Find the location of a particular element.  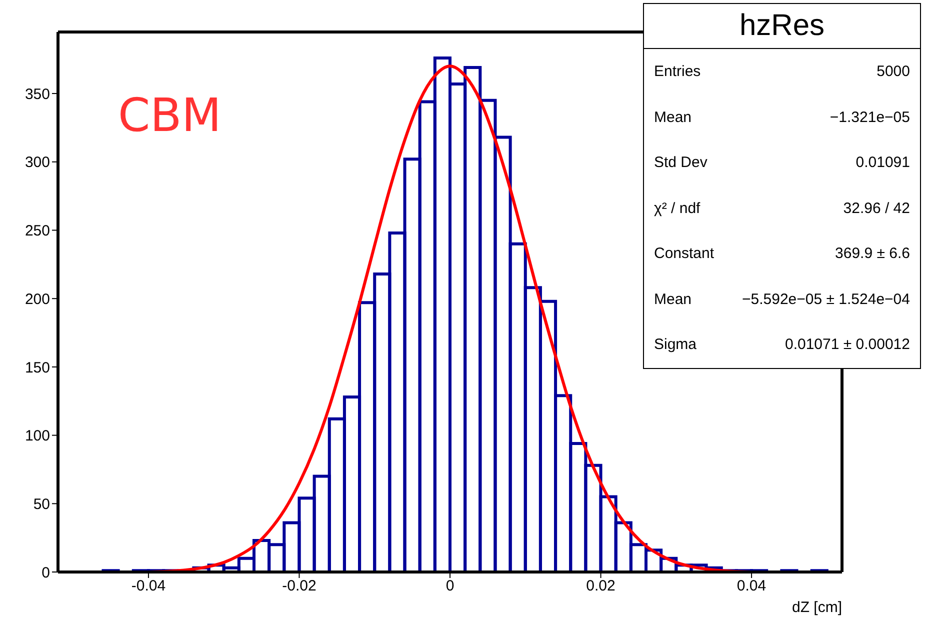

annotation: Constant is located at coordinates (684, 253).